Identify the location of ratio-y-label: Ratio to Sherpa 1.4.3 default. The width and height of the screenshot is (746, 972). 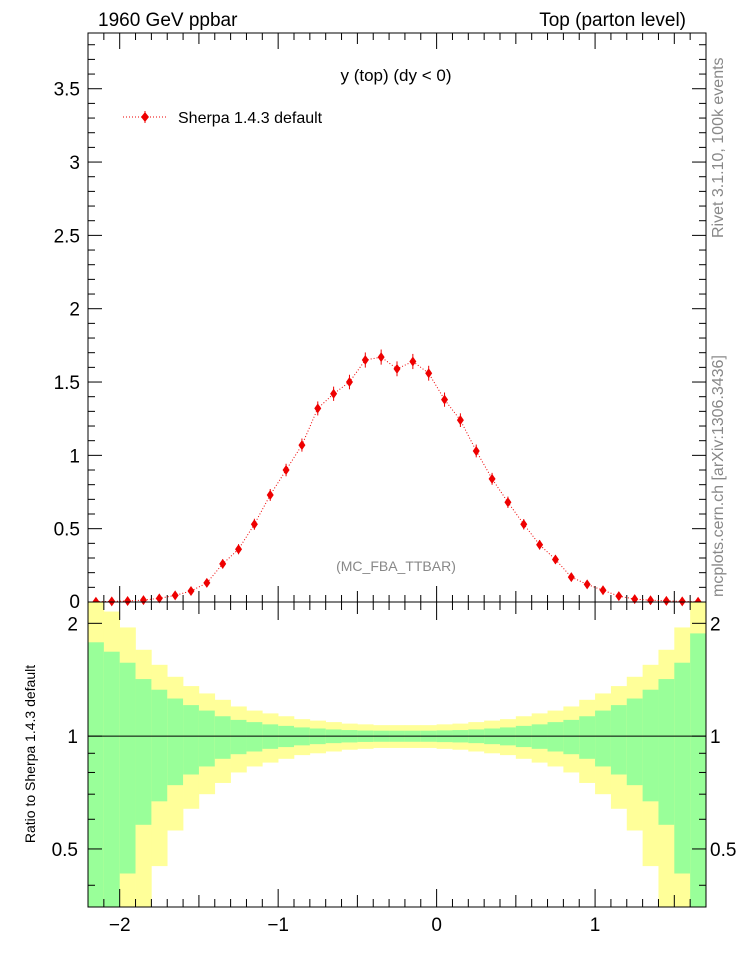
(30, 754).